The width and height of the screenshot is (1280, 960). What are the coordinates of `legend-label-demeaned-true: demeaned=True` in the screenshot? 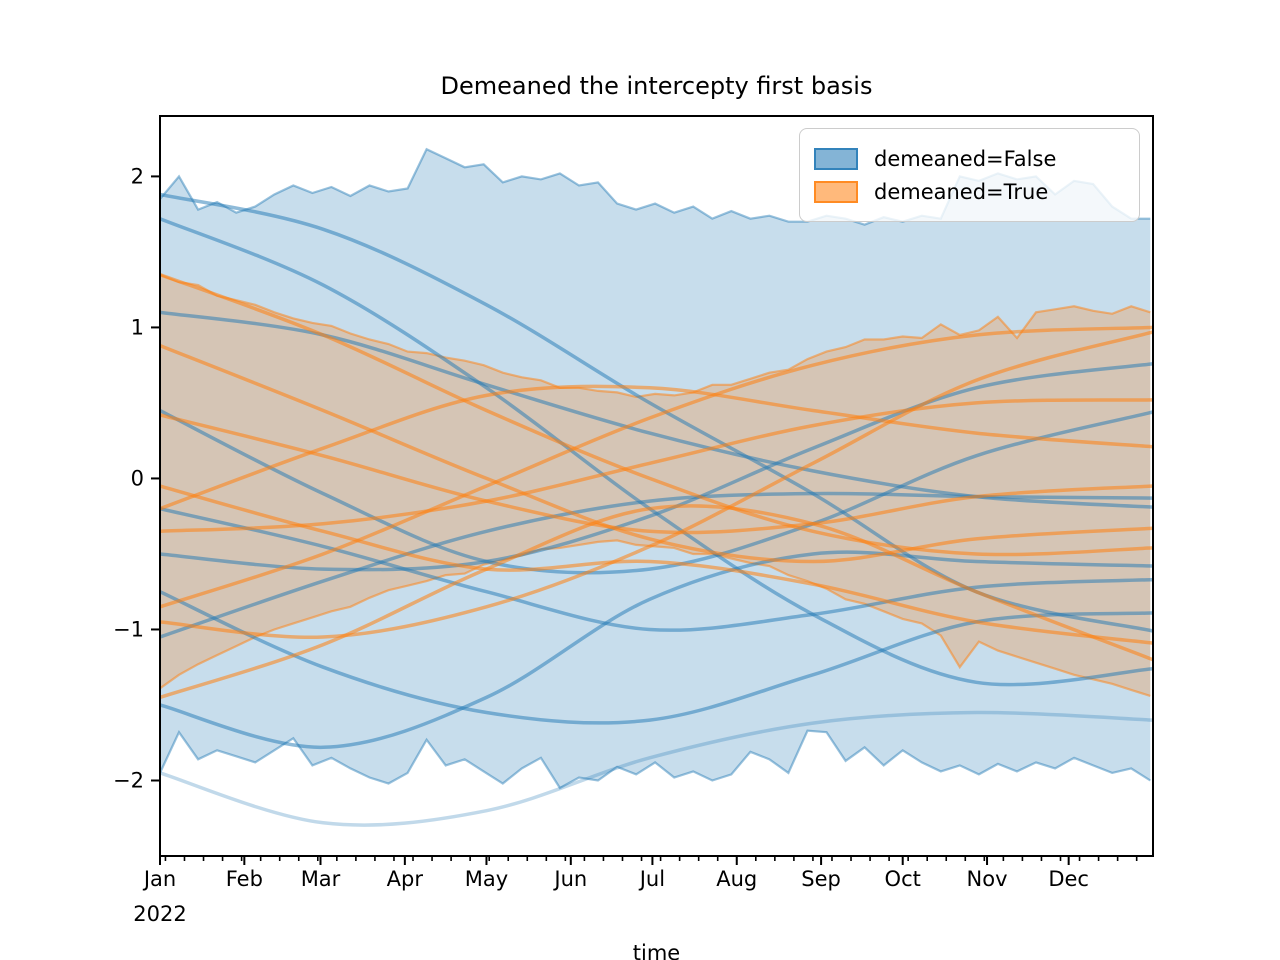 It's located at (961, 191).